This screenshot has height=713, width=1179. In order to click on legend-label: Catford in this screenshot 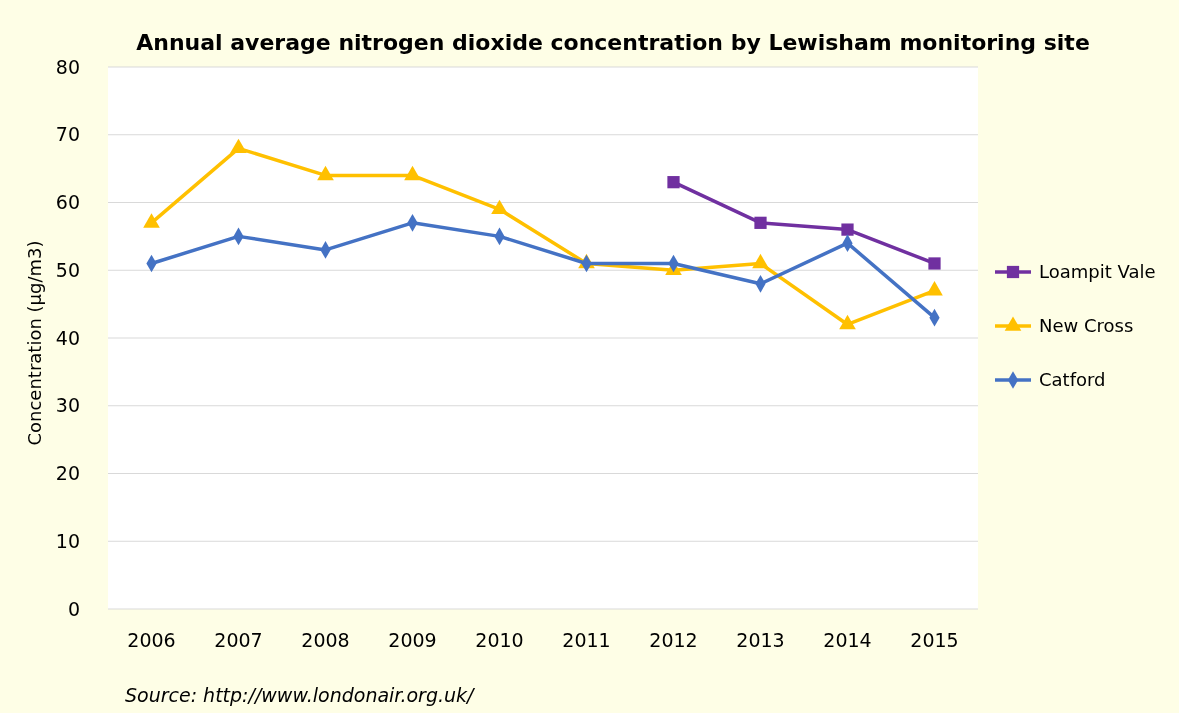, I will do `click(1072, 380)`.